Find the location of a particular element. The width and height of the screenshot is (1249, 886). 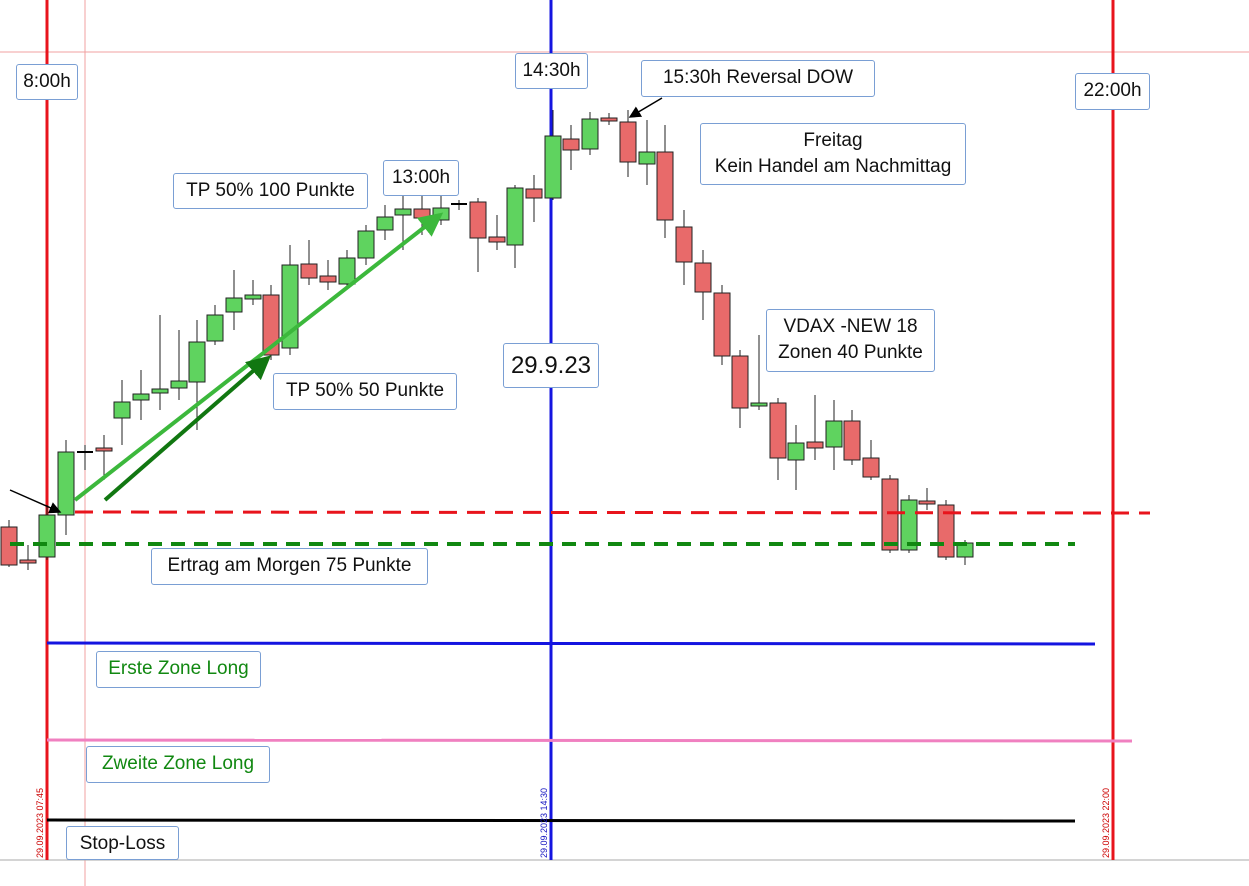

zone-label: Erste Zone Long is located at coordinates (178, 669).